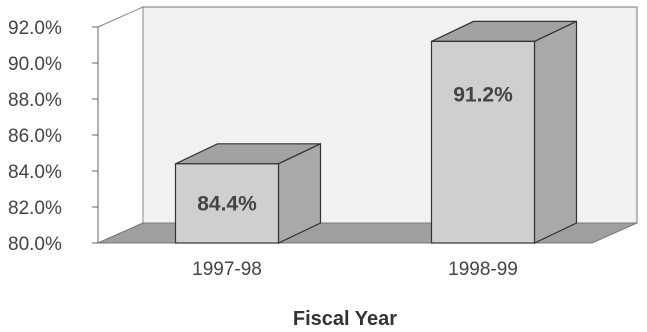 Image resolution: width=647 pixels, height=332 pixels. Describe the element at coordinates (35, 208) in the screenshot. I see `y-tick-label: 82.0%` at that location.